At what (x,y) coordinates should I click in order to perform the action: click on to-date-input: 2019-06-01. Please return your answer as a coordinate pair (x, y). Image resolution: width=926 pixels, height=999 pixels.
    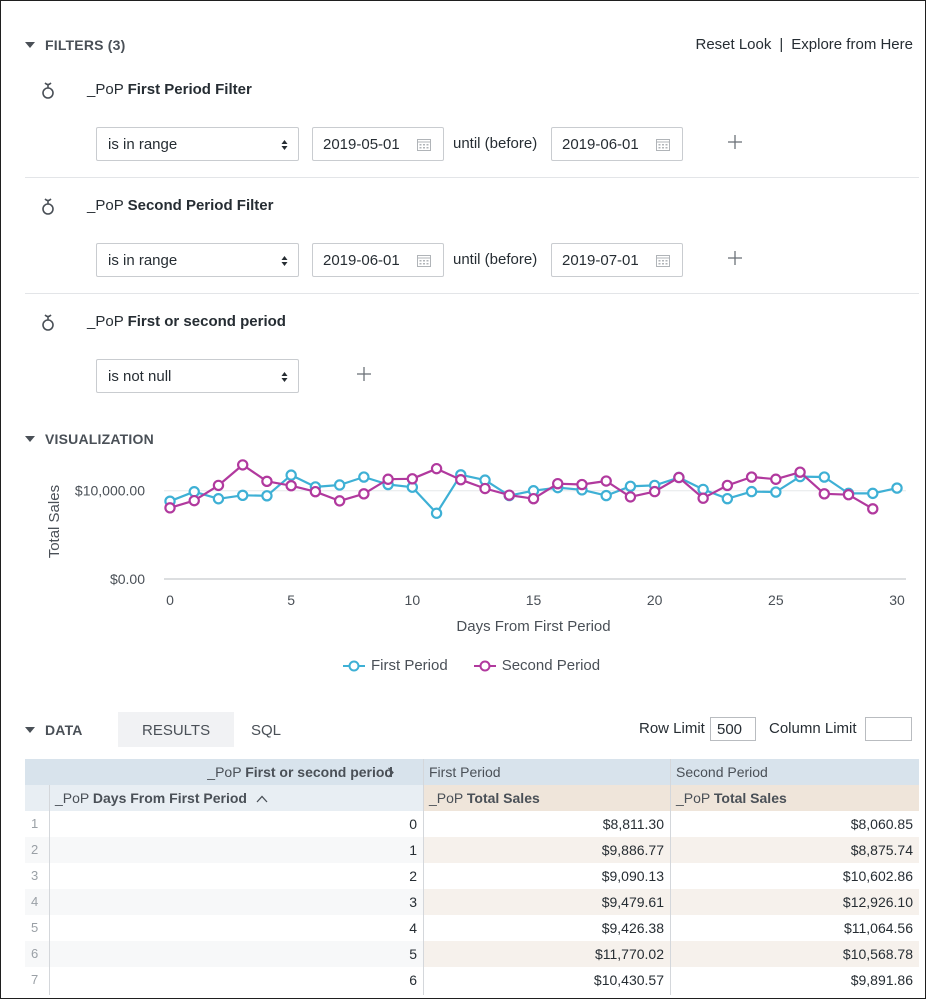
    Looking at the image, I should click on (617, 144).